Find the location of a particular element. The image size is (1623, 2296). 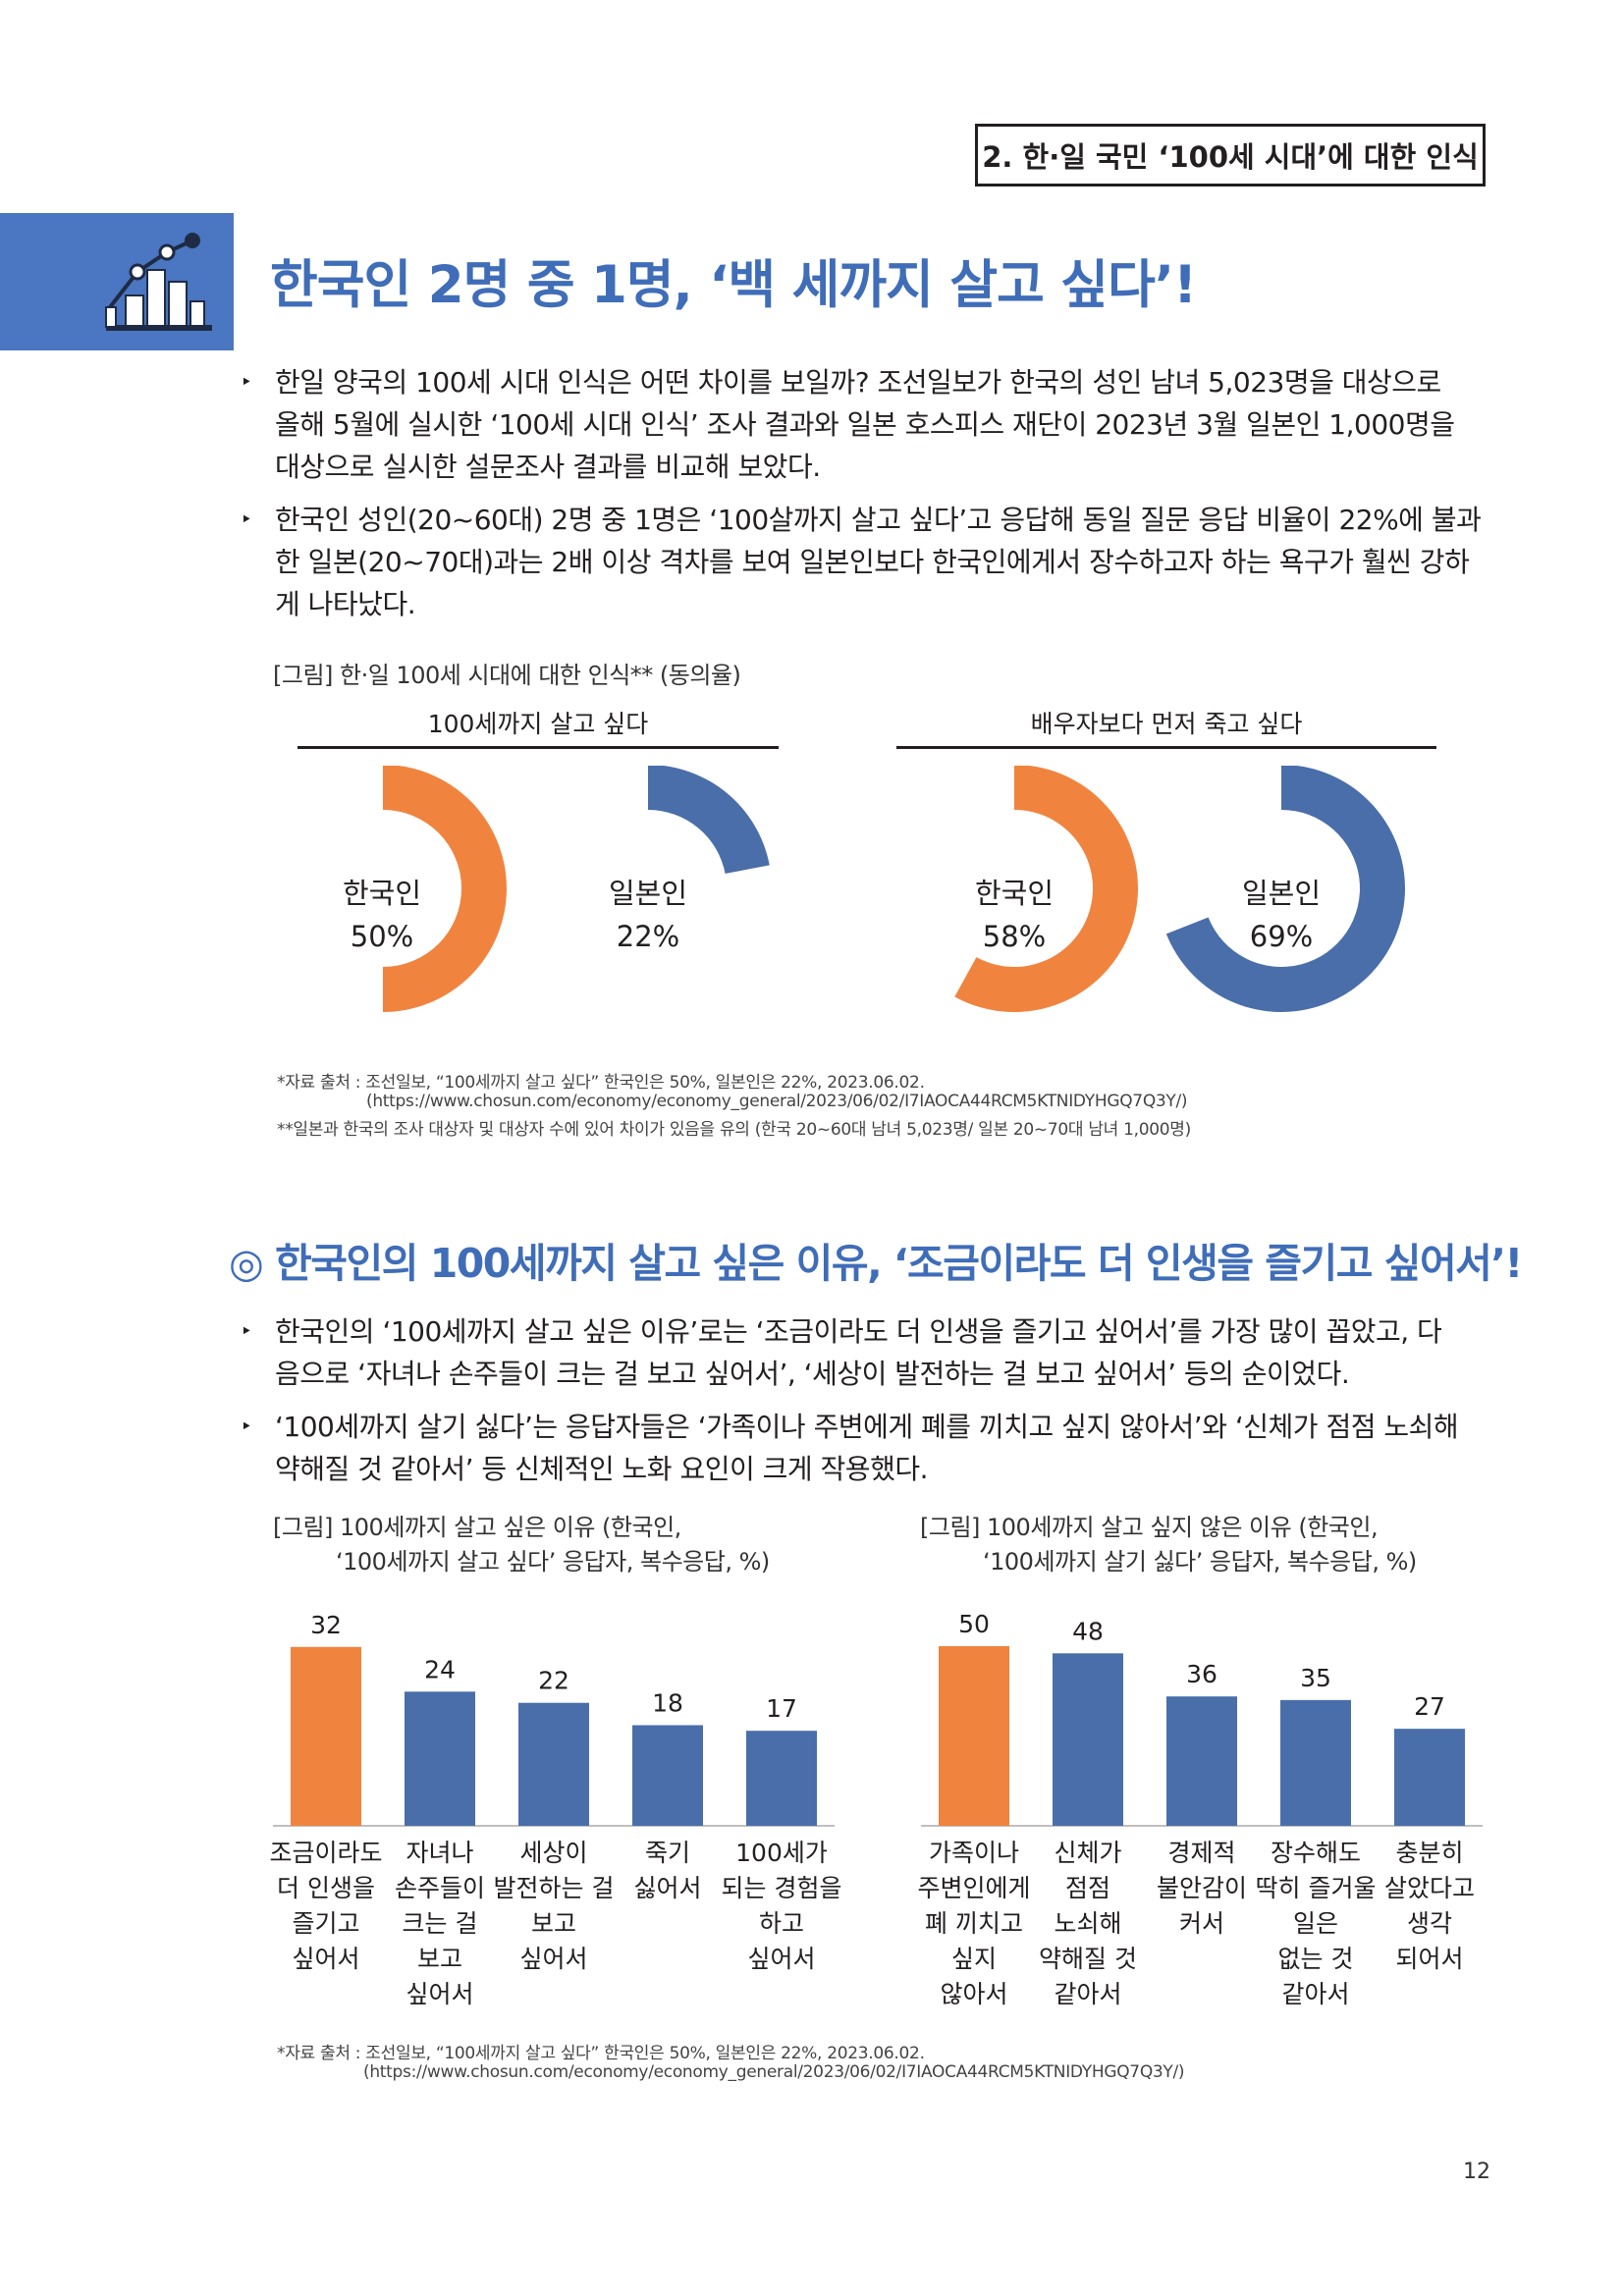

caption-line: ‘100세까지 살고 싶다’ 응답자, 복수응답, %) is located at coordinates (553, 1562).